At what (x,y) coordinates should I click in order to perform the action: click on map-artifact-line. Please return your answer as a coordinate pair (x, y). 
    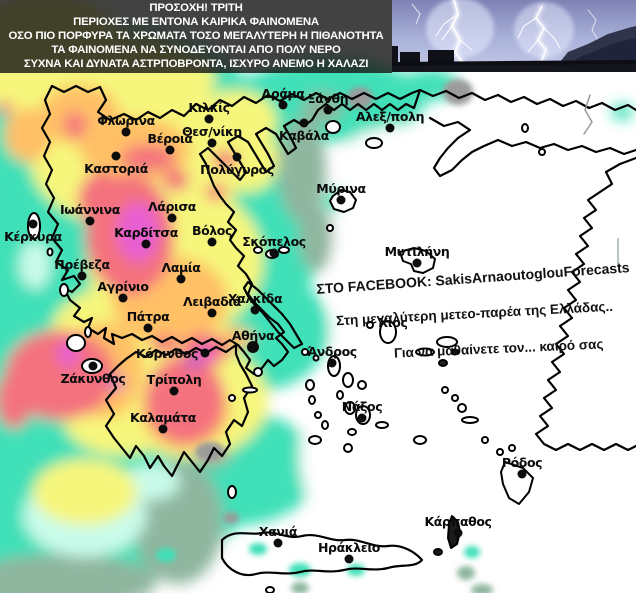
    Looking at the image, I should click on (618, 252).